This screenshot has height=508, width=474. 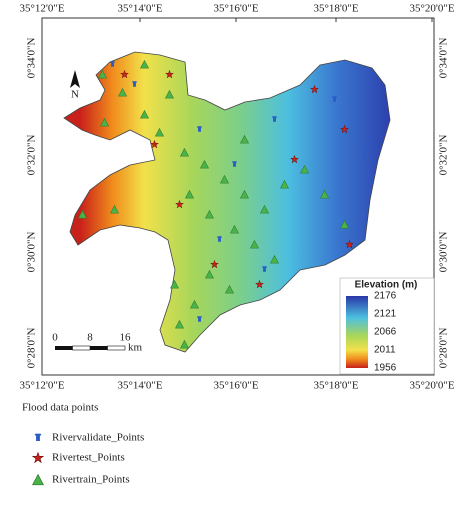 What do you see at coordinates (135, 348) in the screenshot?
I see `scale-unit: km` at bounding box center [135, 348].